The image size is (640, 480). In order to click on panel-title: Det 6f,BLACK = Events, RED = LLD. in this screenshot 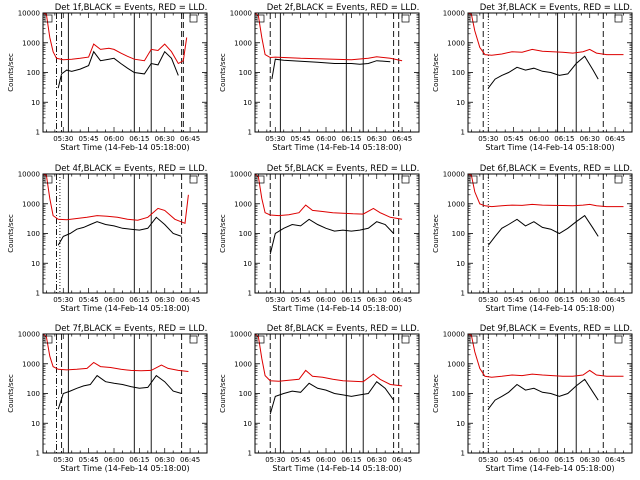, I will do `click(556, 169)`.